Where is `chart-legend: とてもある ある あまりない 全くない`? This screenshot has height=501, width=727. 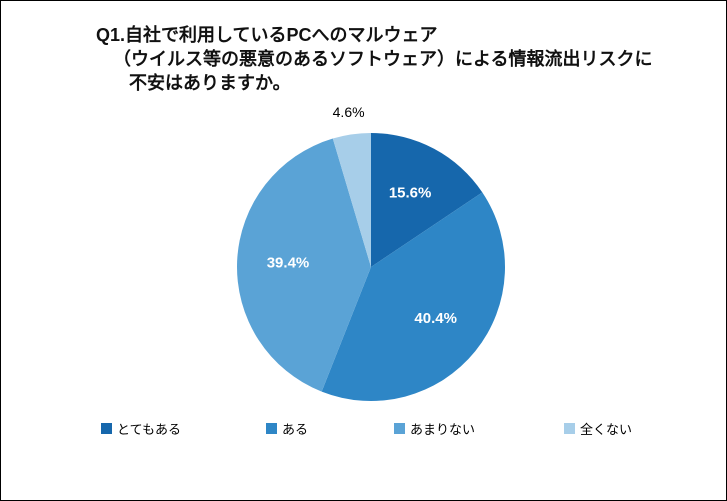 chart-legend: とてもある ある あまりない 全くない is located at coordinates (363, 428).